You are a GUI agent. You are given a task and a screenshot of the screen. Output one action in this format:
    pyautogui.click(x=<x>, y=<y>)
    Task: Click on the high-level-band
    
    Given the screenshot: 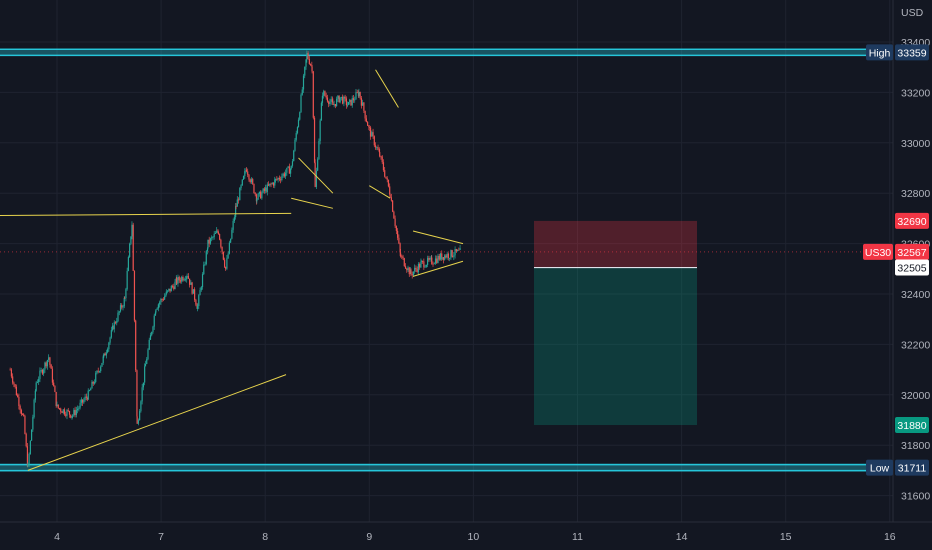 What is the action you would take?
    pyautogui.click(x=446, y=52)
    